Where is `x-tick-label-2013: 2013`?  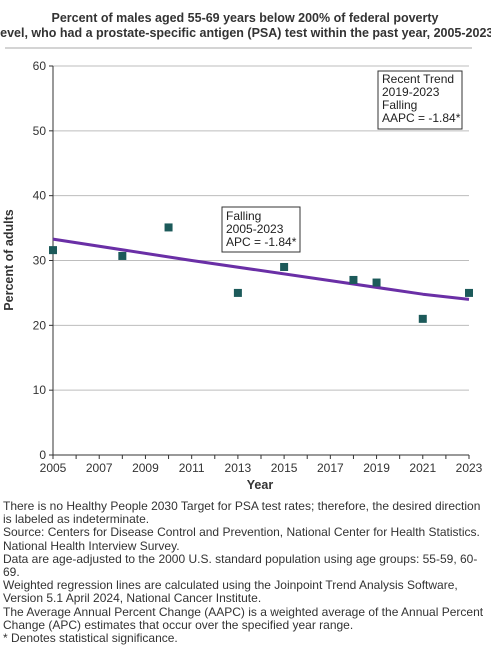 x-tick-label-2013: 2013 is located at coordinates (238, 468).